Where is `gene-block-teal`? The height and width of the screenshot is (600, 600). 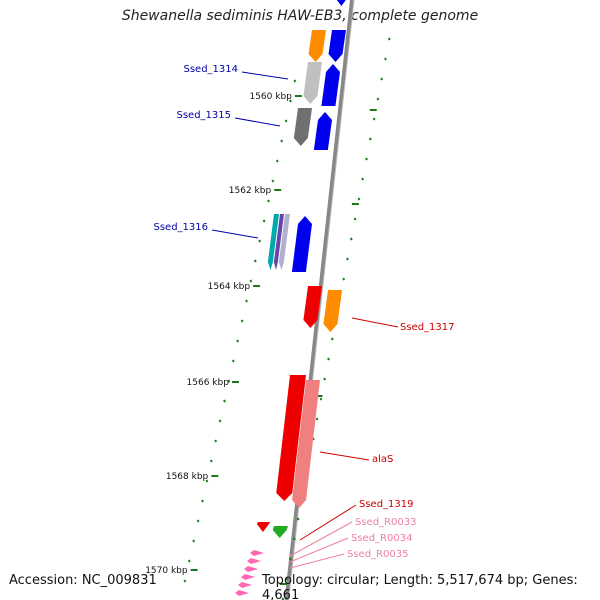 gene-block-teal is located at coordinates (273, 242).